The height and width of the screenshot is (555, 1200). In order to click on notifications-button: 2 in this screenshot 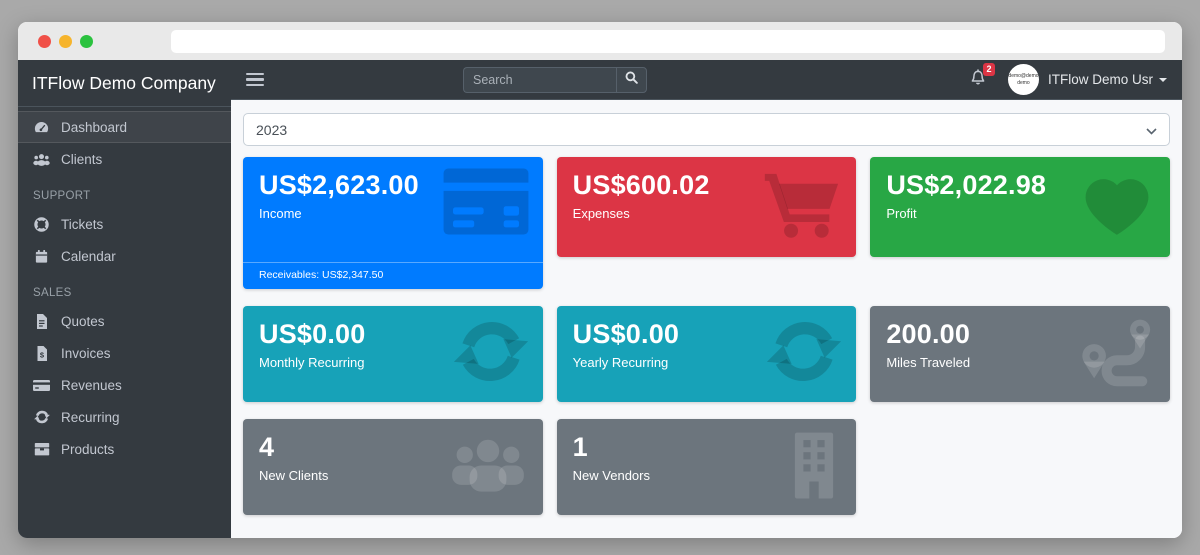, I will do `click(982, 77)`.